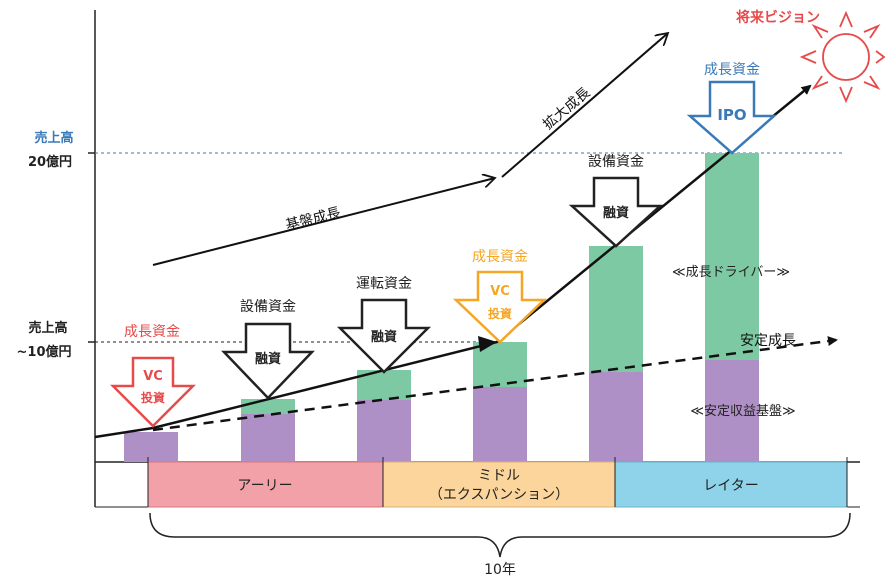  I want to click on y-label-mid-2: ~10億円, so click(44, 352).